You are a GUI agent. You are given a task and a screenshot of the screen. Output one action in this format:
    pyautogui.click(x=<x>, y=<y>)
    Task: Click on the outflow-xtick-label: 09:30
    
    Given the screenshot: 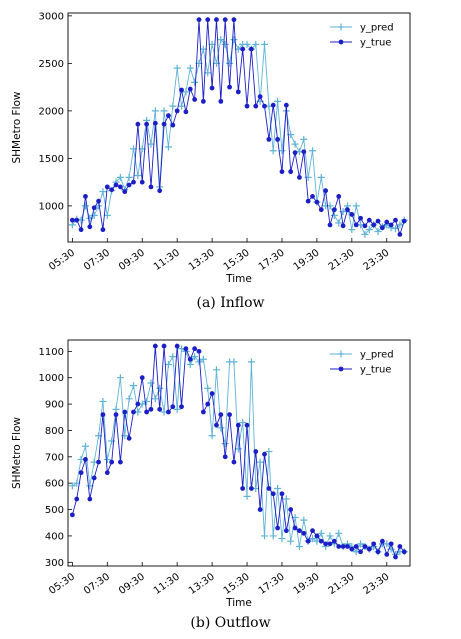 What is the action you would take?
    pyautogui.click(x=132, y=584)
    